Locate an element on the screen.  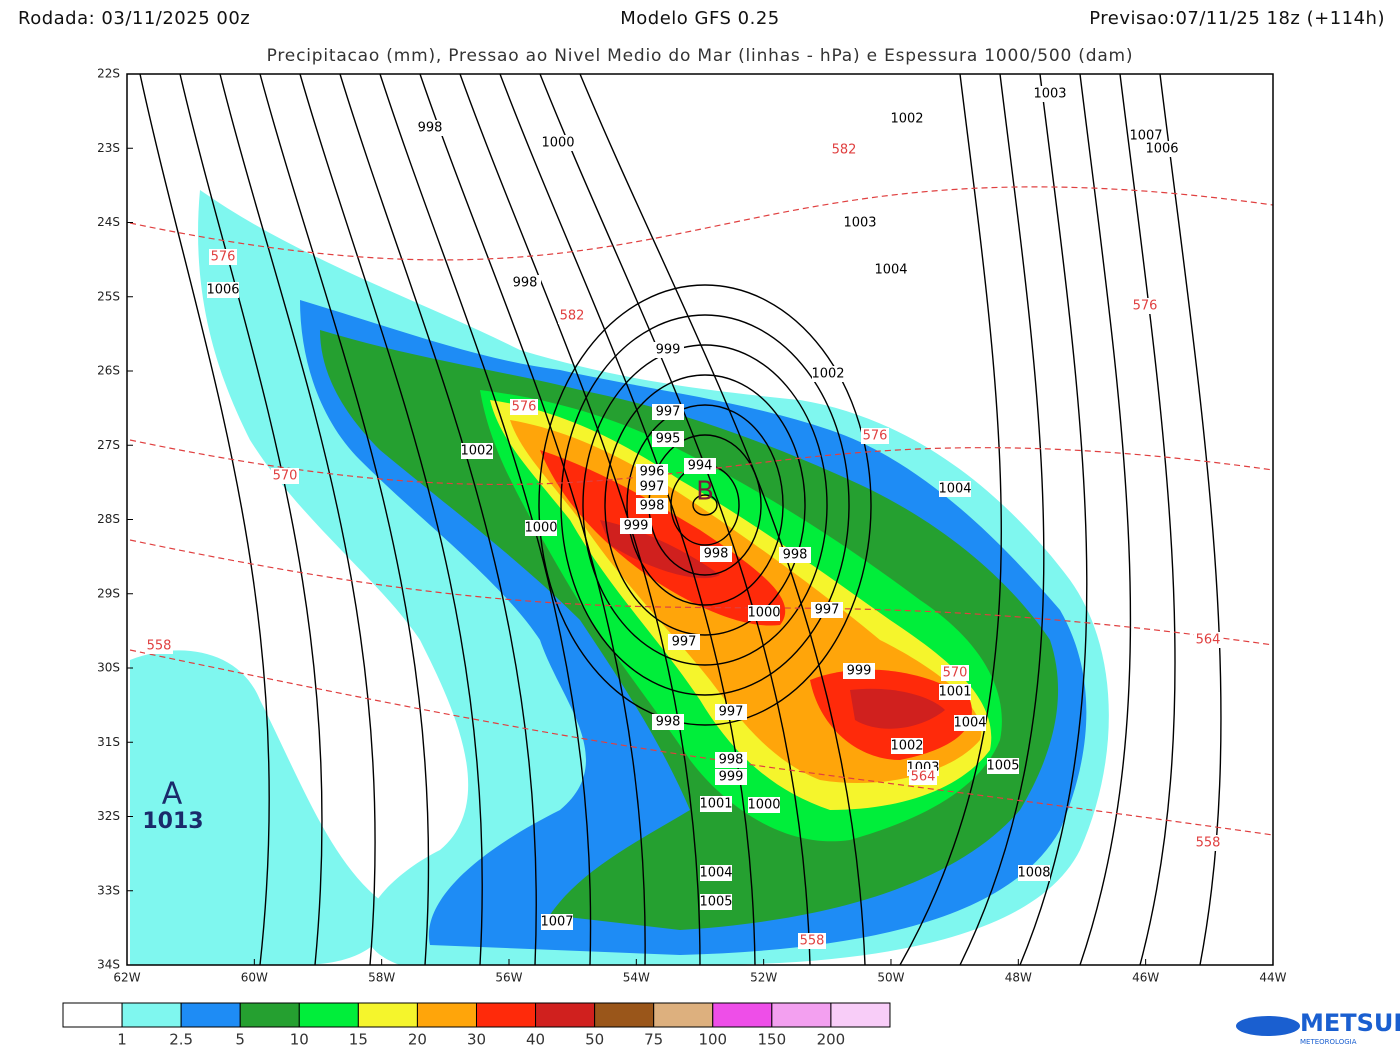
isobar-label: 1003 is located at coordinates (859, 223).